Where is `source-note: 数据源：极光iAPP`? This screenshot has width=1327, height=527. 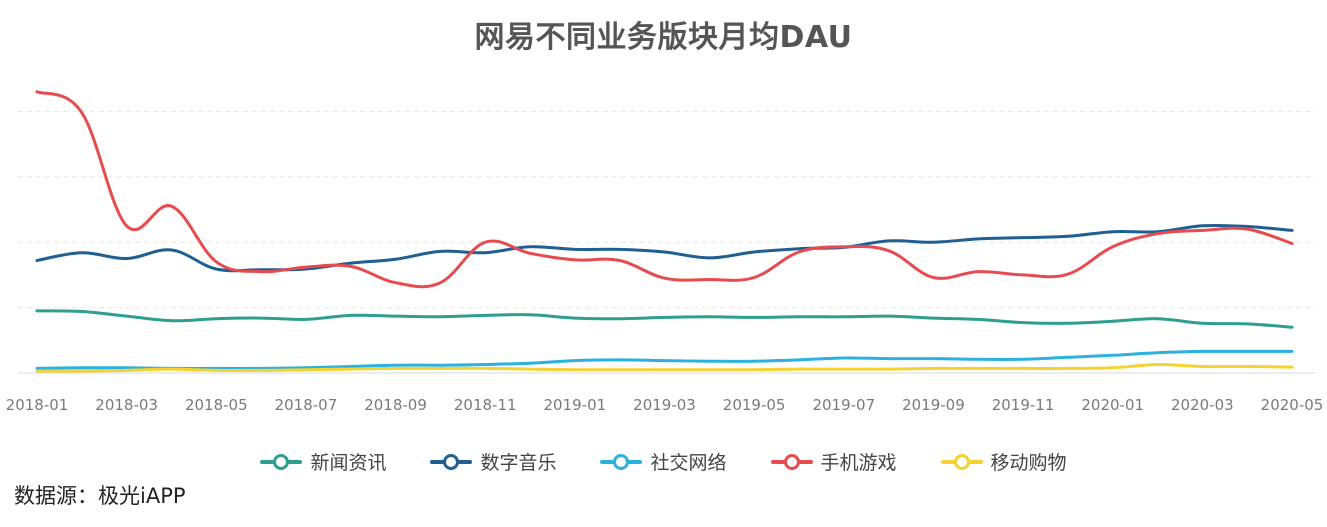
source-note: 数据源：极光iAPP is located at coordinates (100, 496).